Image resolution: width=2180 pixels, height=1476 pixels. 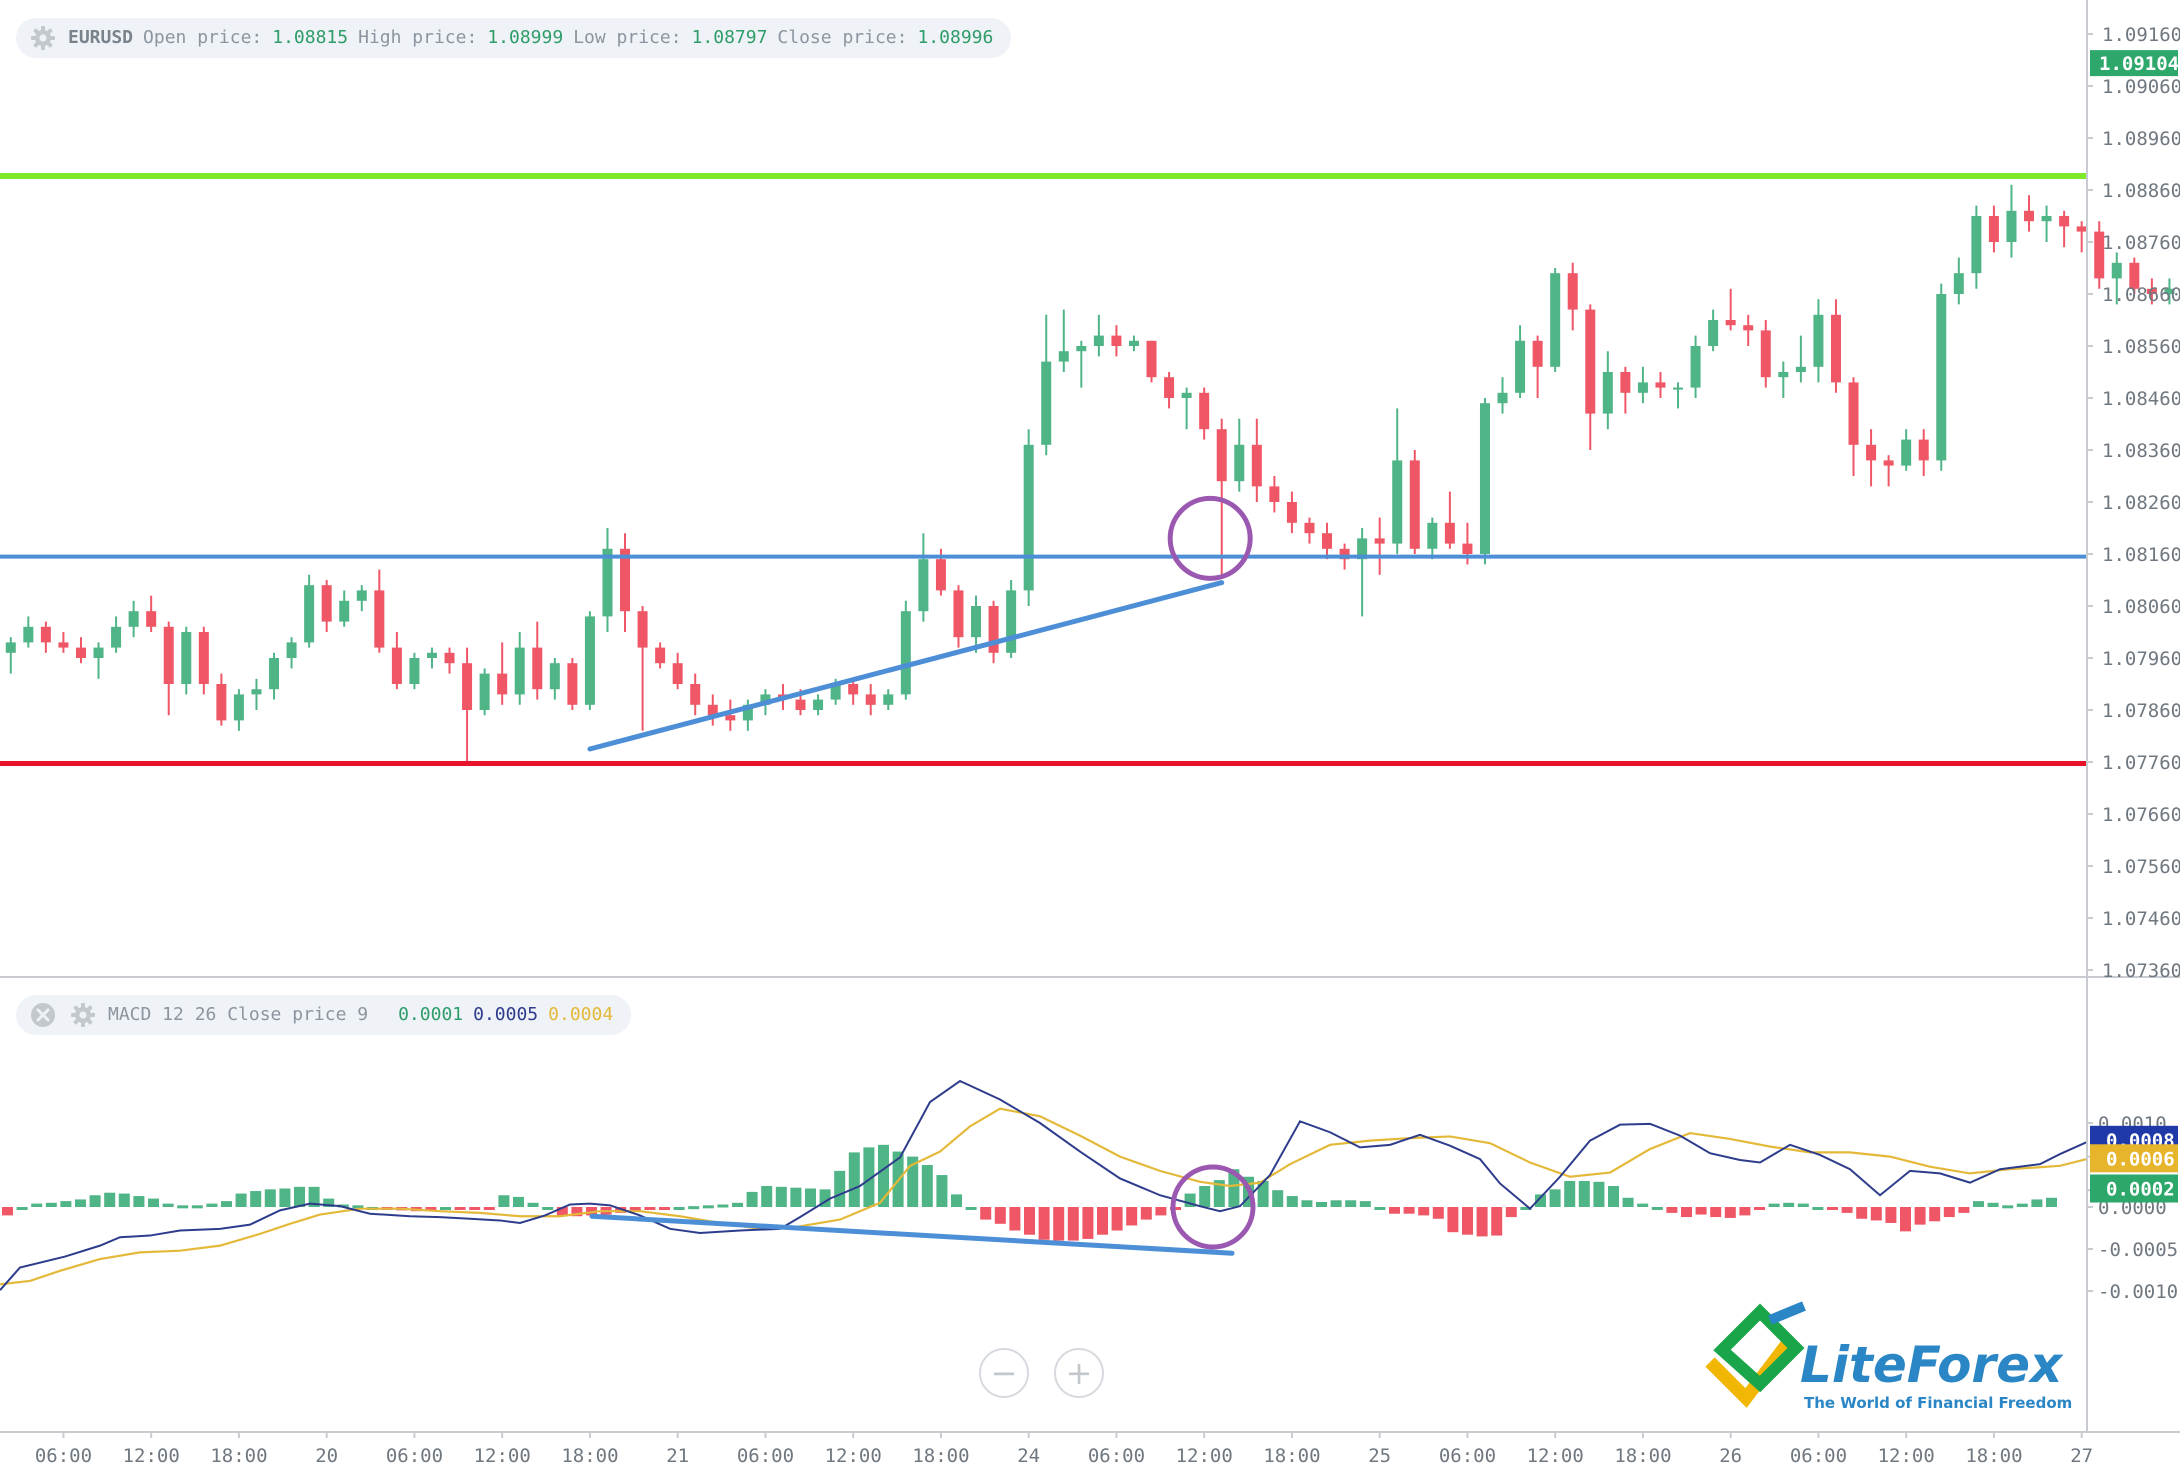 What do you see at coordinates (1213, 1207) in the screenshot?
I see `divergence-marker-circle` at bounding box center [1213, 1207].